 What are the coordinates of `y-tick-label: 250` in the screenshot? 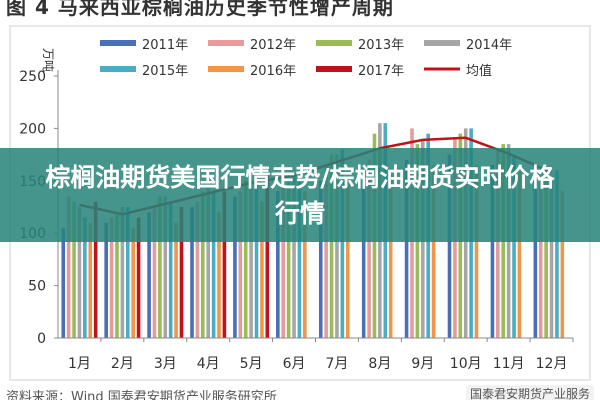 It's located at (32, 77).